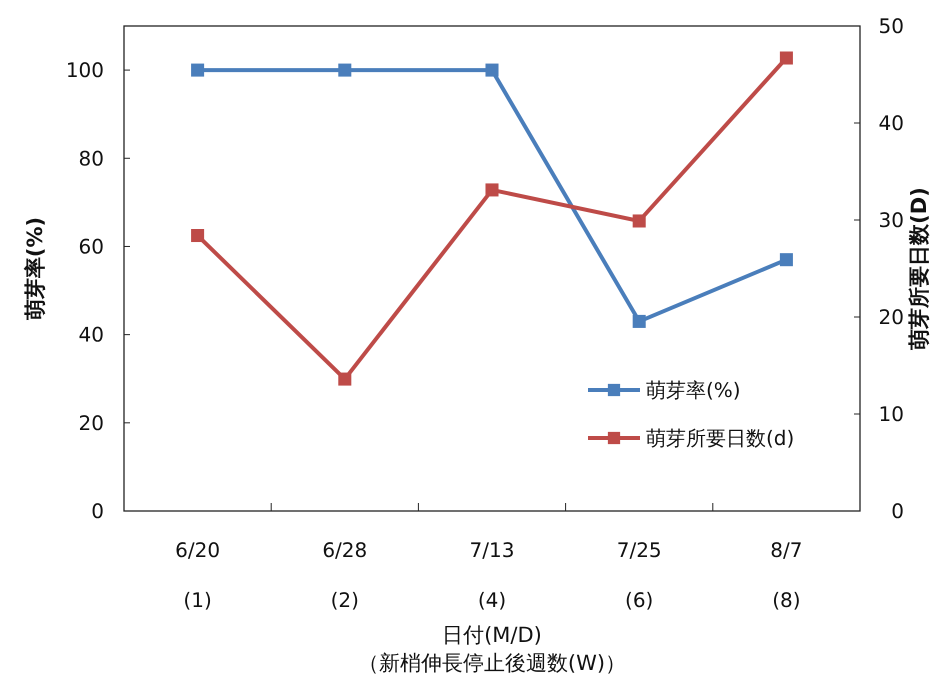  Describe the element at coordinates (197, 575) in the screenshot. I see `category-label: 6/20 (1)` at that location.